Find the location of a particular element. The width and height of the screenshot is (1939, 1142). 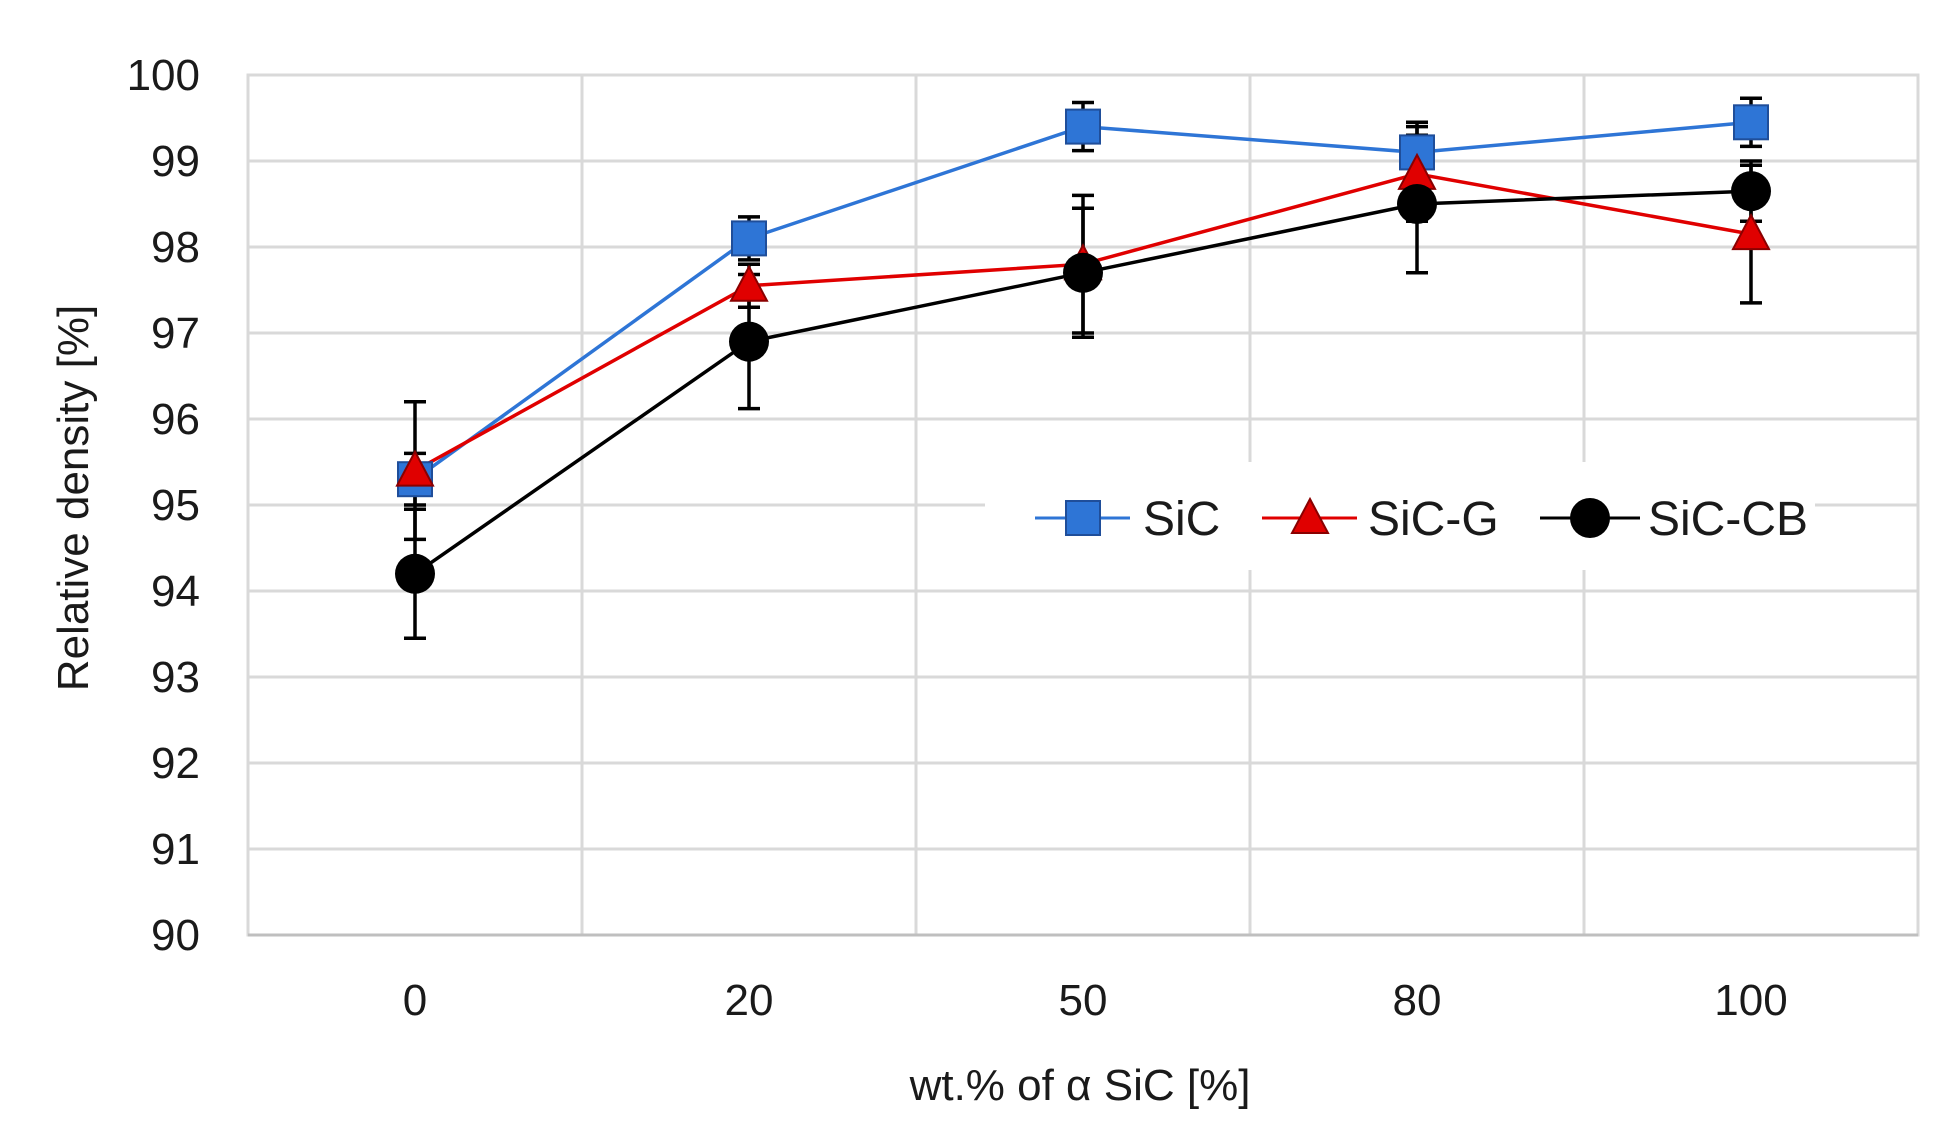

x-tick-label-2: 50 is located at coordinates (1083, 1000).